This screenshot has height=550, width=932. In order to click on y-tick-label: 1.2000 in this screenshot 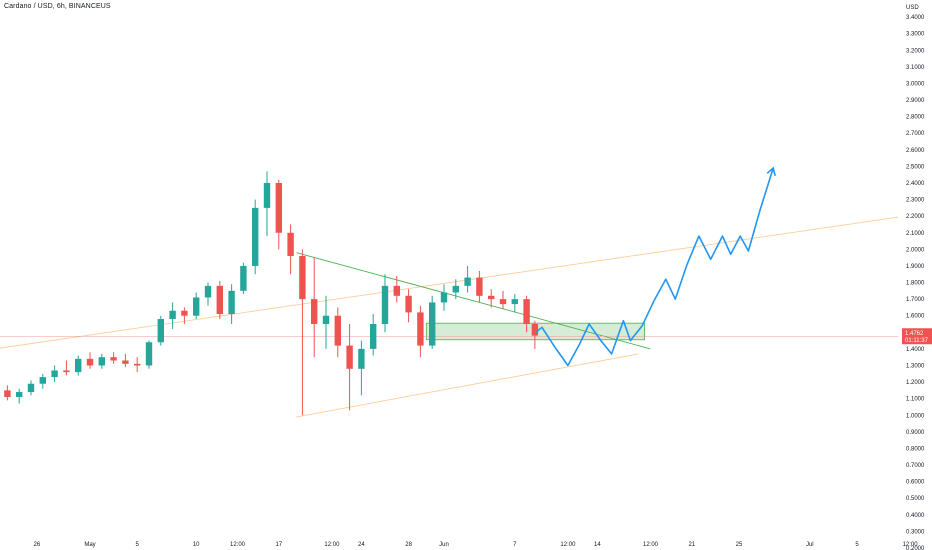, I will do `click(915, 383)`.